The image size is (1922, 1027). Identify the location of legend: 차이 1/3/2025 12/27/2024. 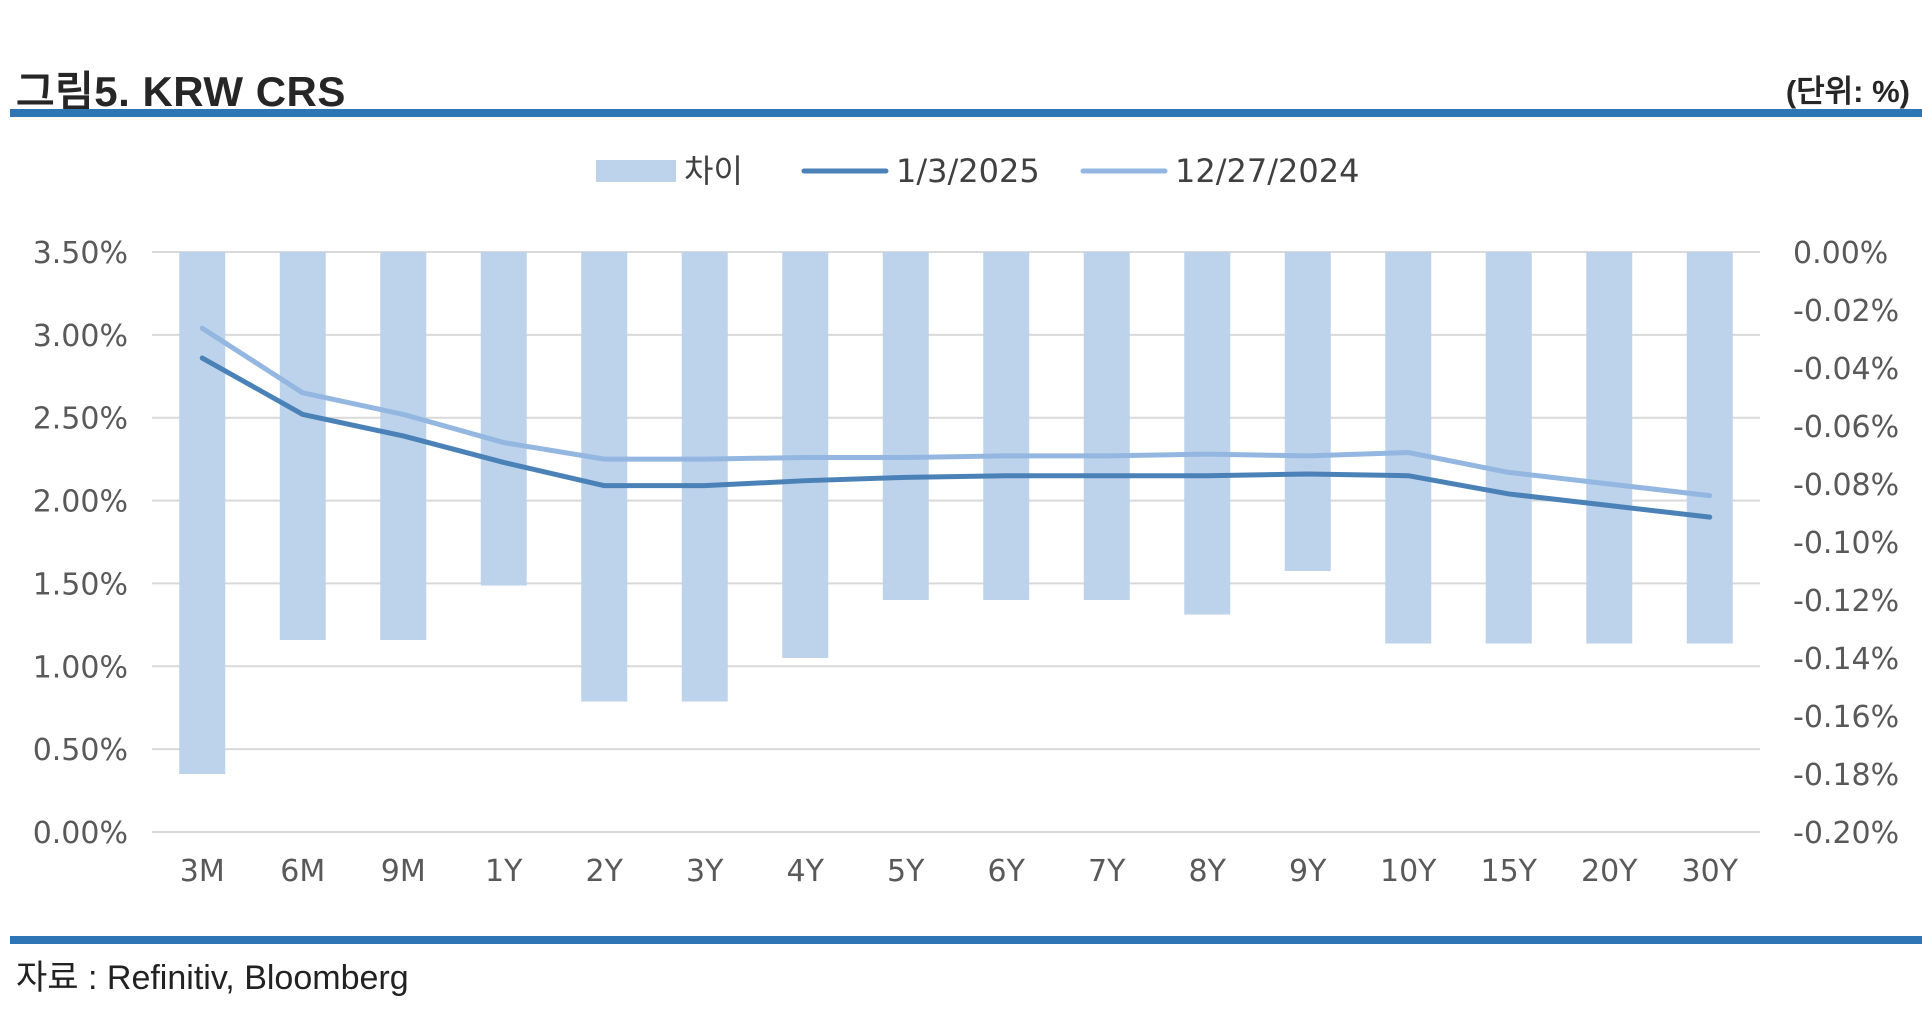
(977, 171).